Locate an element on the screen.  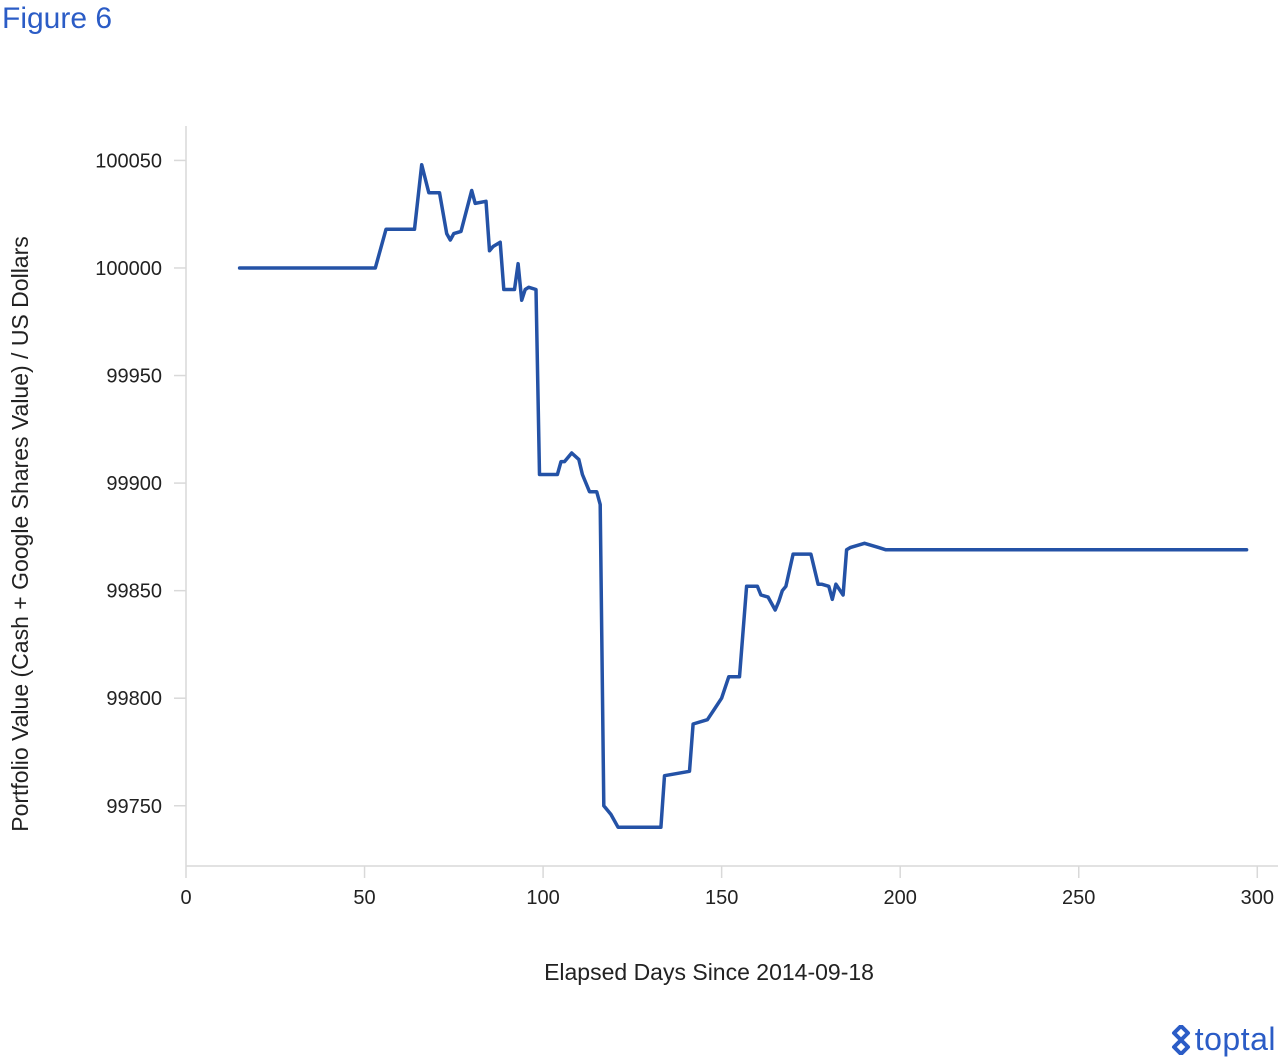
x-tick-label: 200 is located at coordinates (900, 898).